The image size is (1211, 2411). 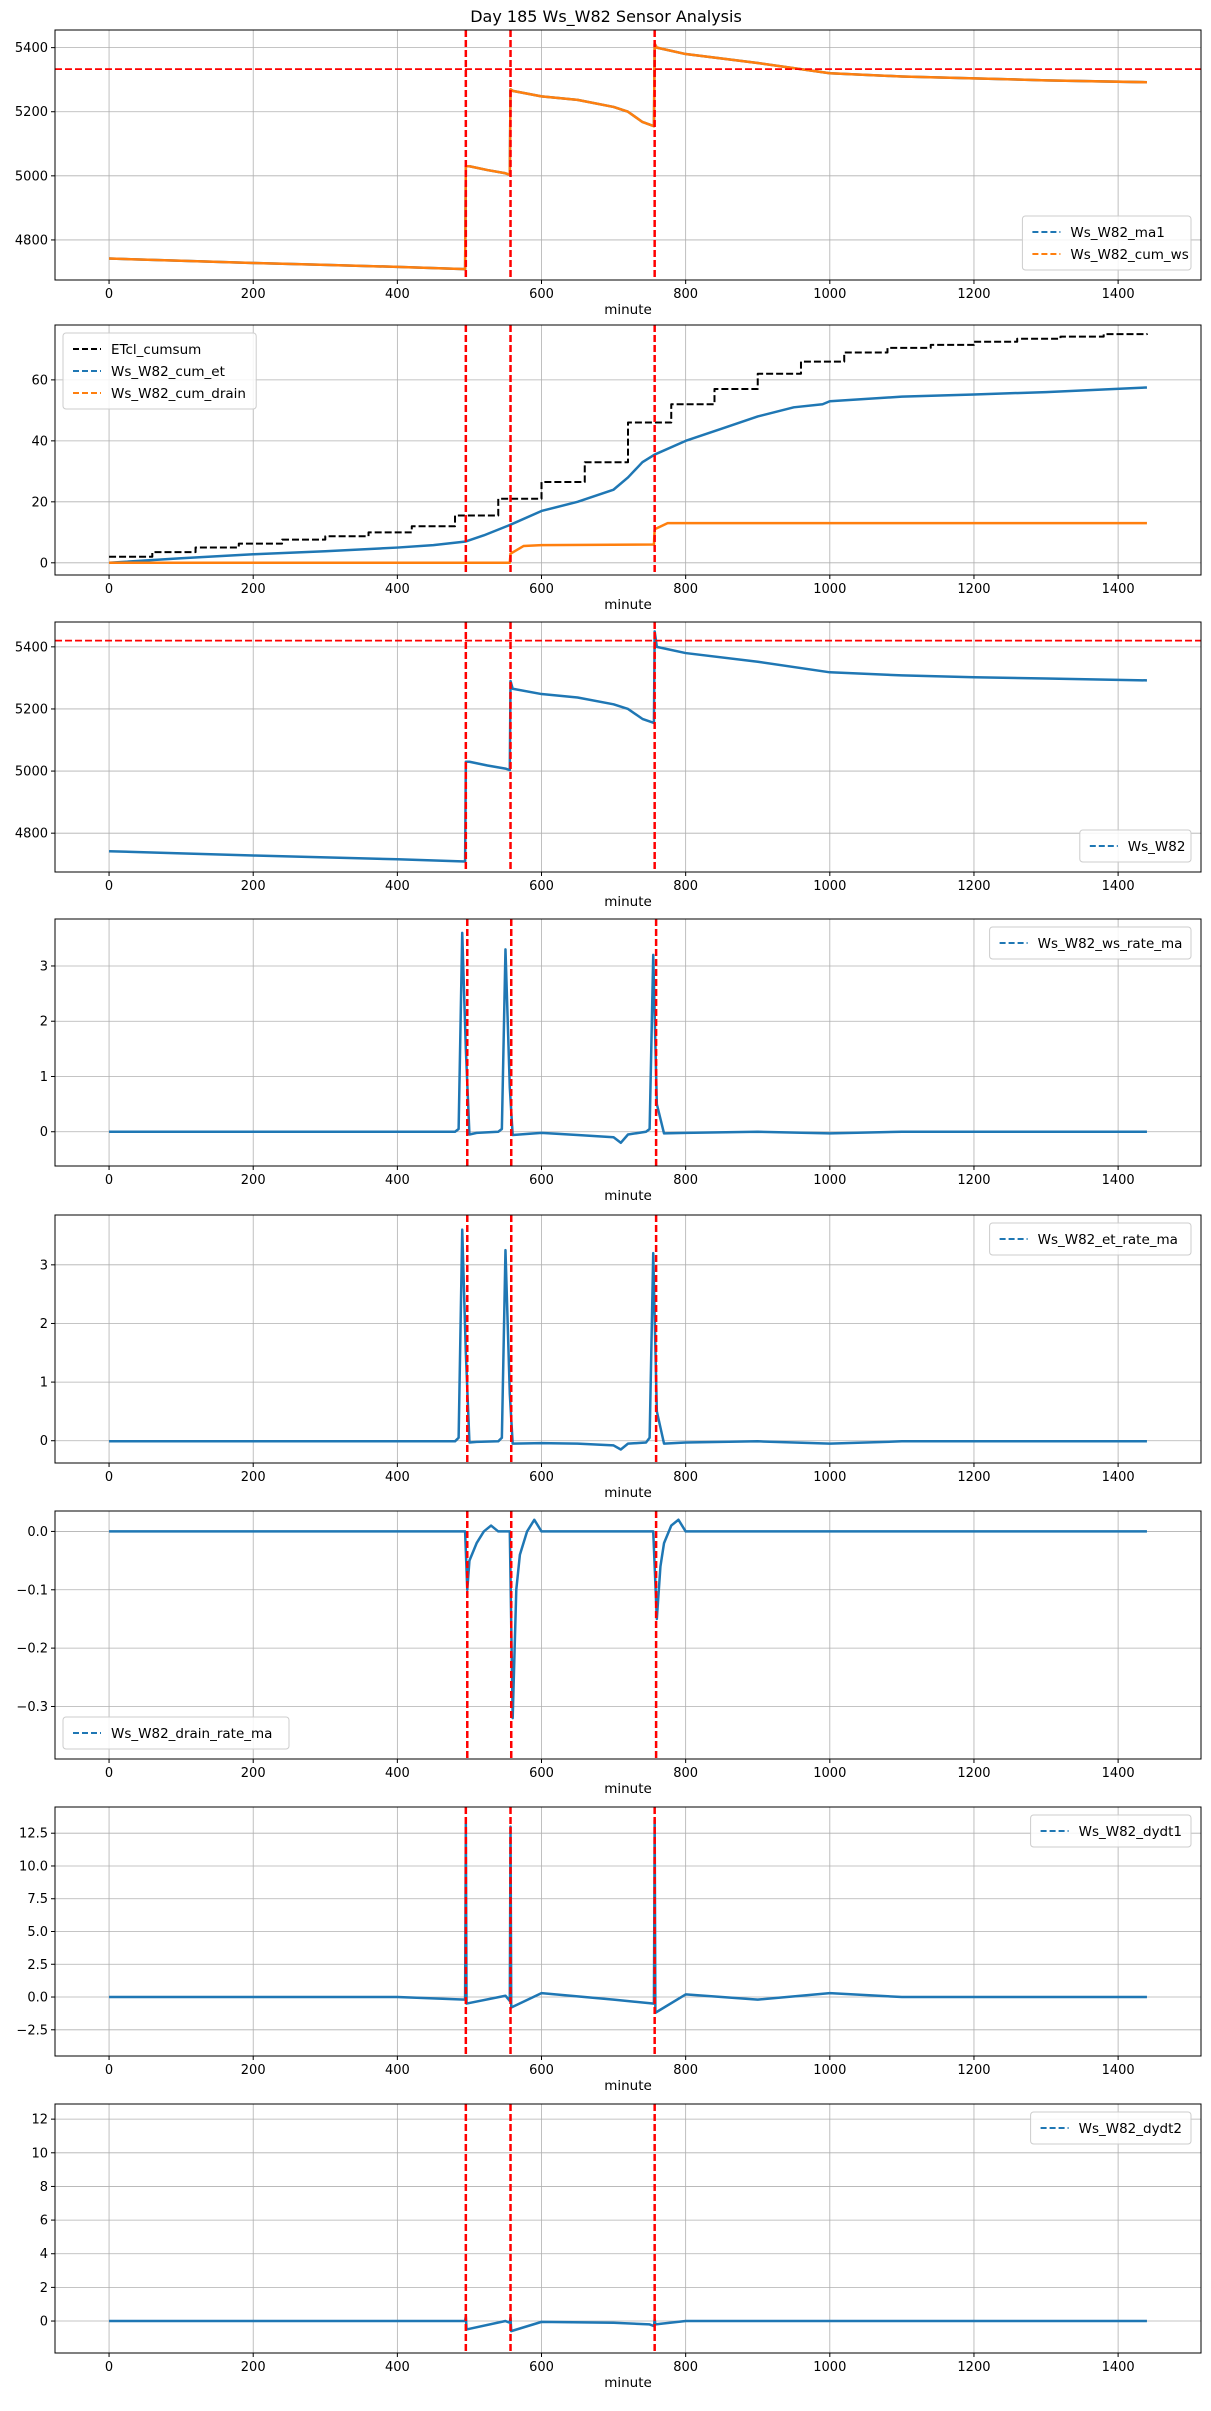 What do you see at coordinates (32, 1590) in the screenshot?
I see `y-tick-label: −0.1` at bounding box center [32, 1590].